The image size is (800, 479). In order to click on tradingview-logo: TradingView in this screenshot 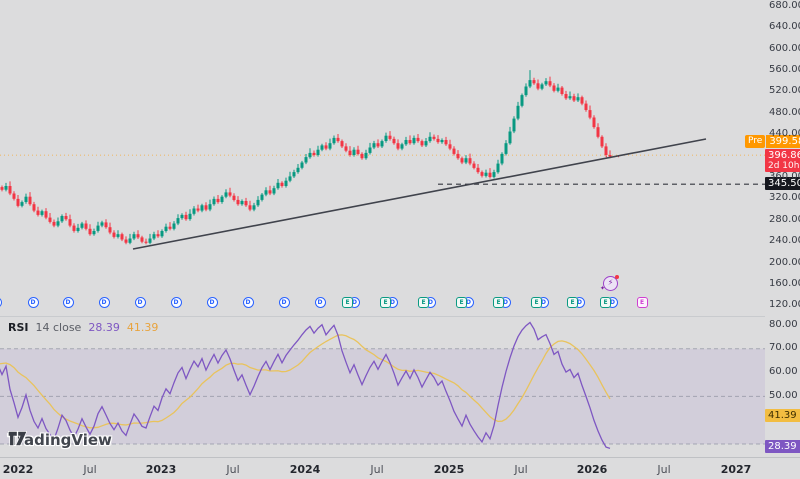, I will do `click(60, 440)`.